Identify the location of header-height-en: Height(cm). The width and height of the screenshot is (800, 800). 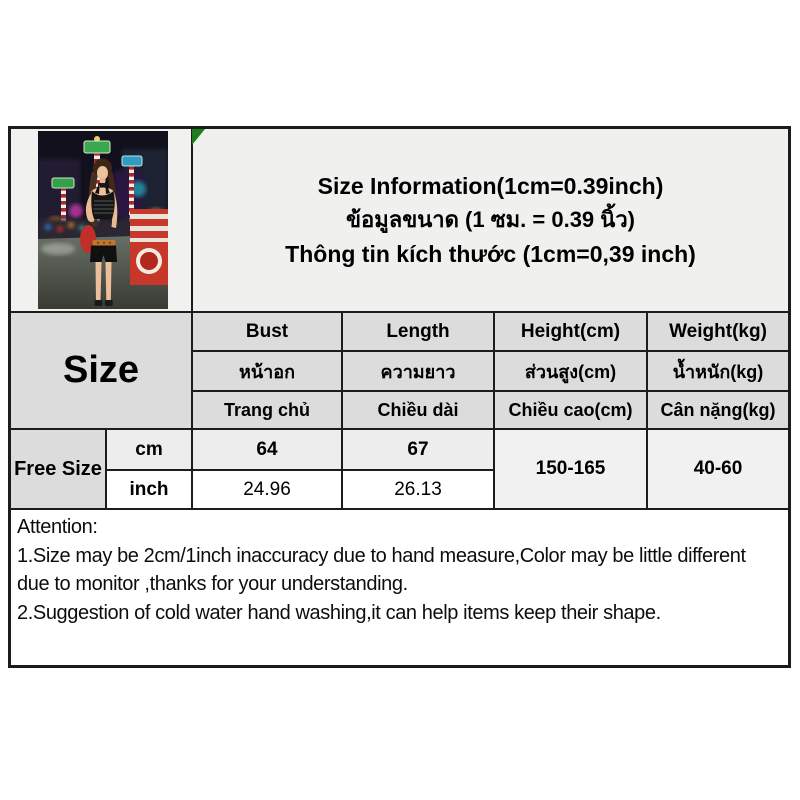
(571, 332).